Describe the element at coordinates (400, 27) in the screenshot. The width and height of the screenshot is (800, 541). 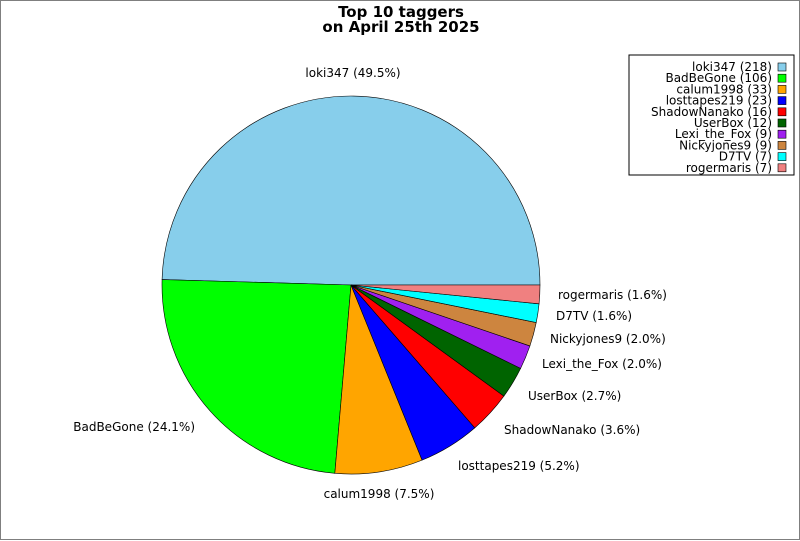
I see `chart-subtitle: on April 25th 2025` at that location.